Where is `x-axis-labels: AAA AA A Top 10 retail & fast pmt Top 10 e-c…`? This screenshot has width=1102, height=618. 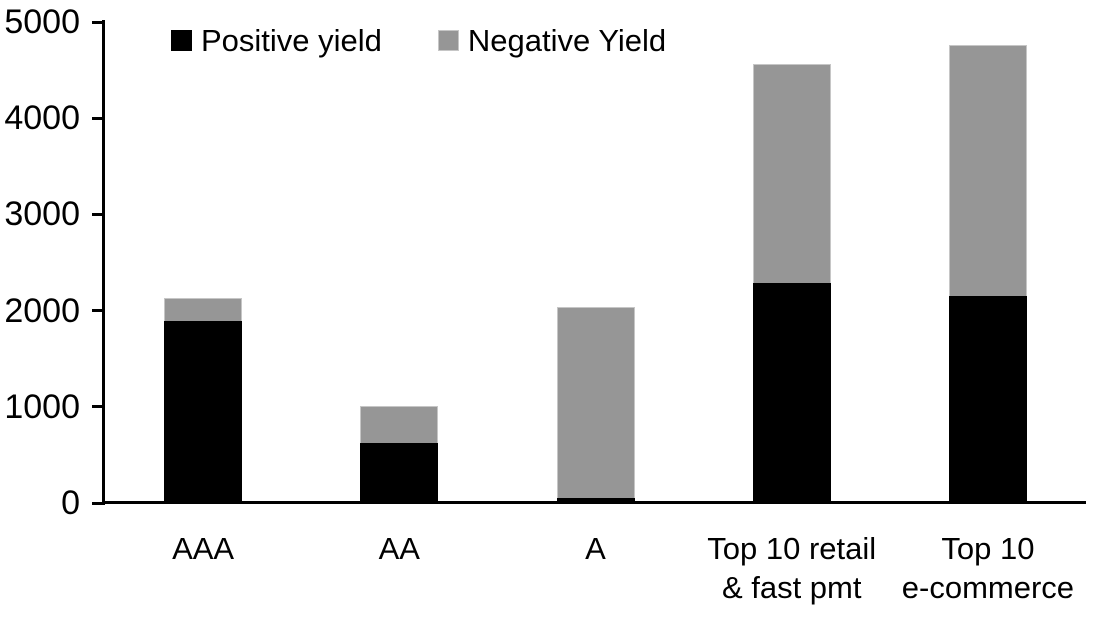
x-axis-labels: AAA AA A Top 10 retail & fast pmt Top 10 e-c… is located at coordinates (595, 568).